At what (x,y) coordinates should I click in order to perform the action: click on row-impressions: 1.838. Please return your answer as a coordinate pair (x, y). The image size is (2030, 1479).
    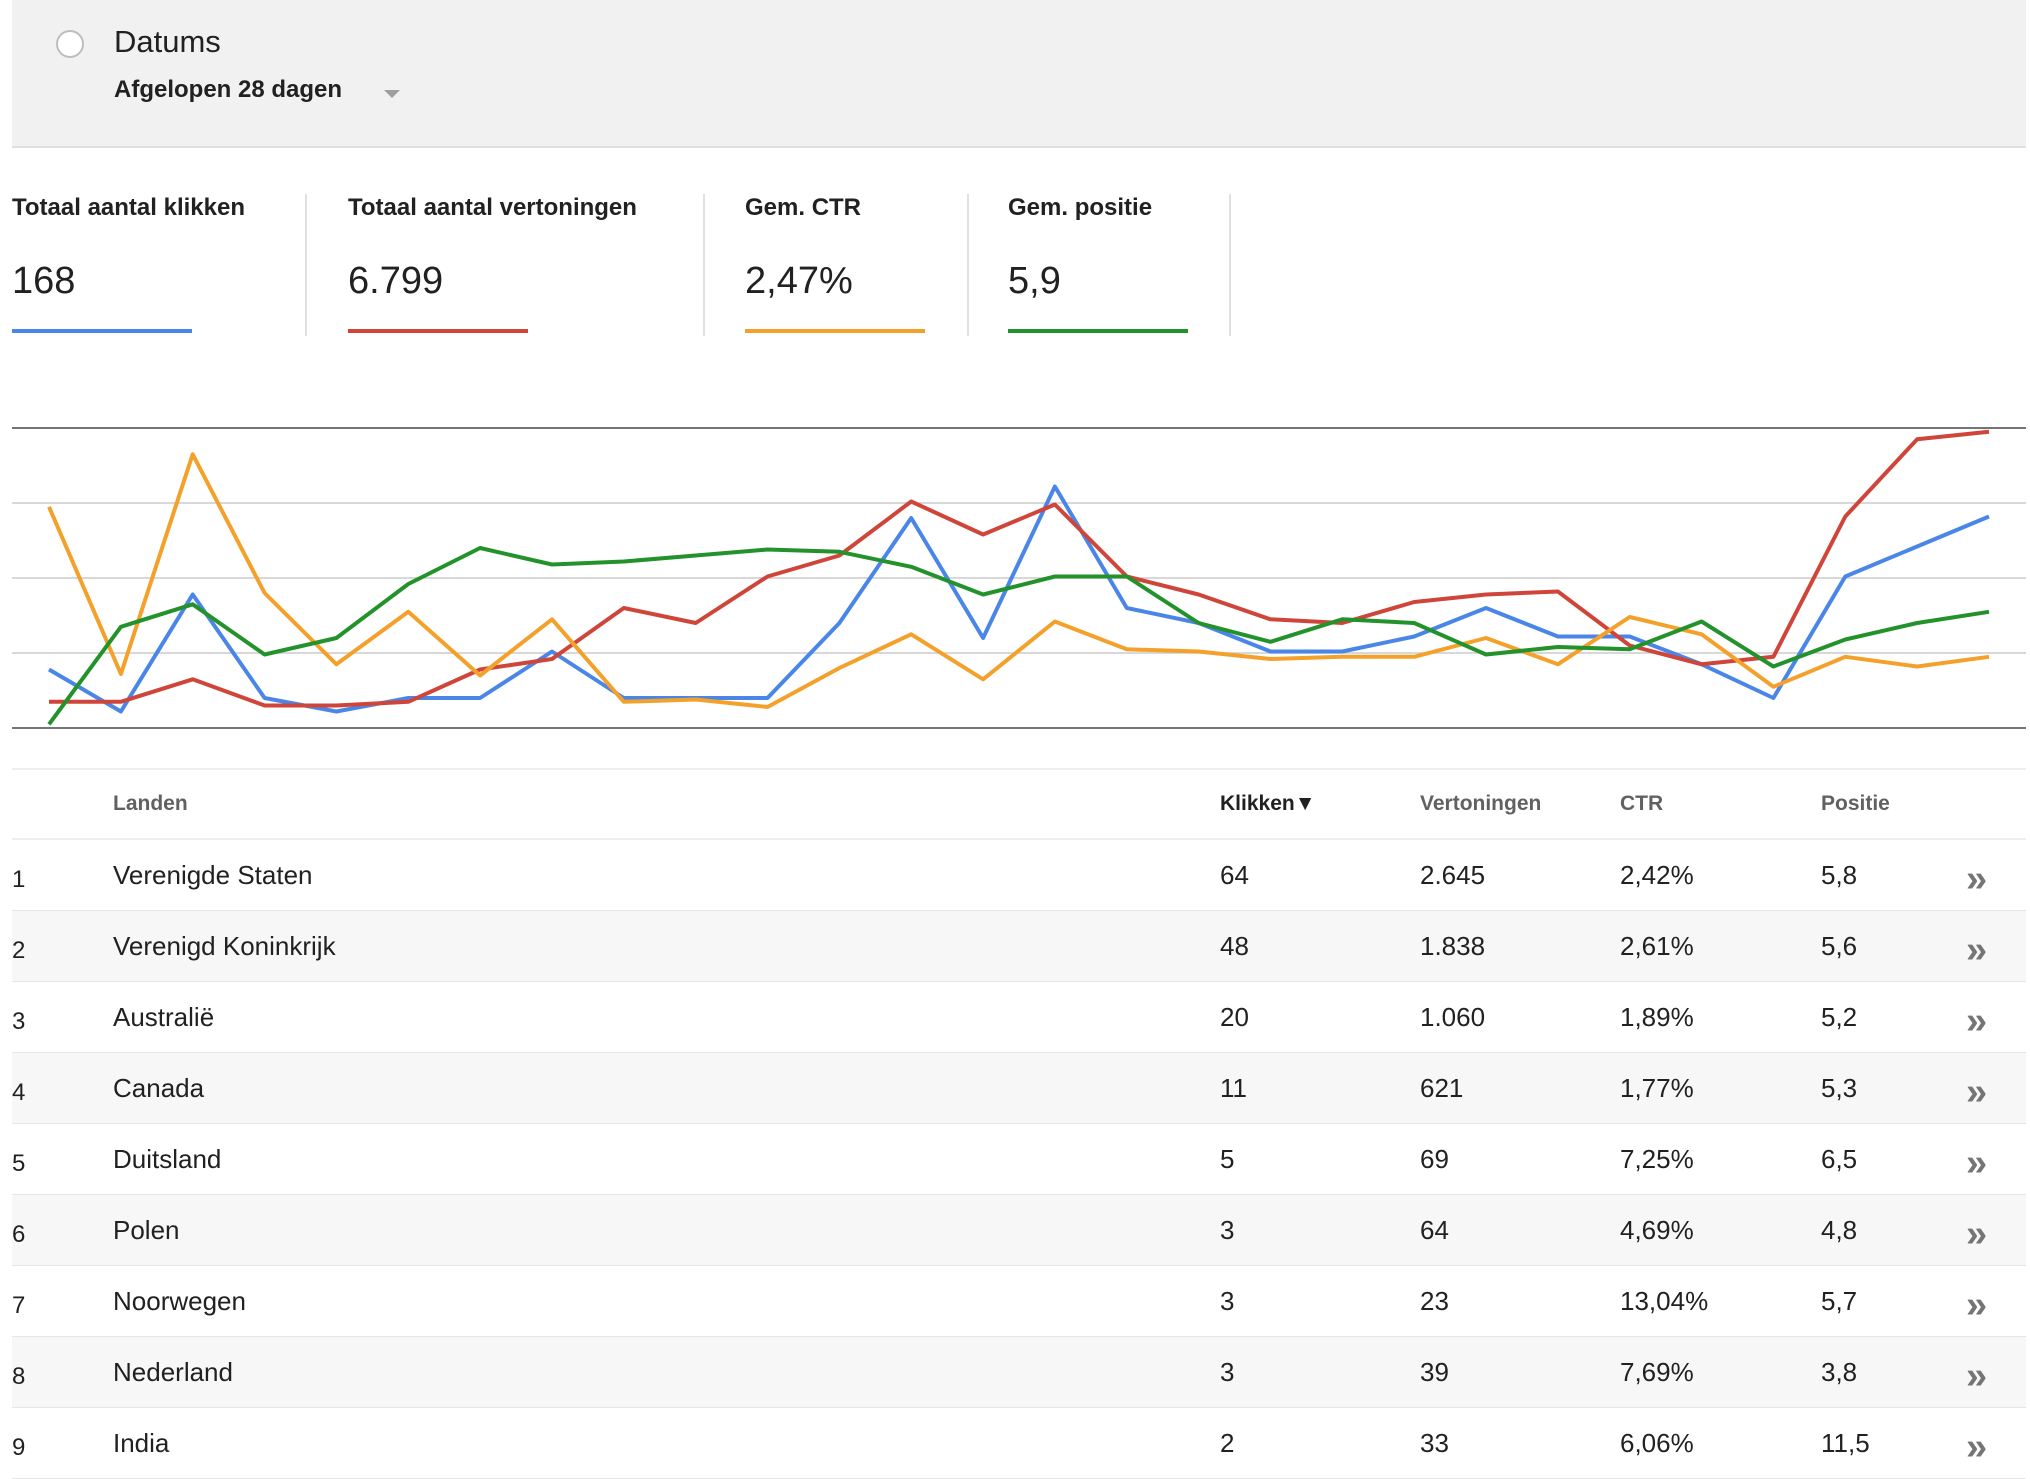
    Looking at the image, I should click on (1453, 946).